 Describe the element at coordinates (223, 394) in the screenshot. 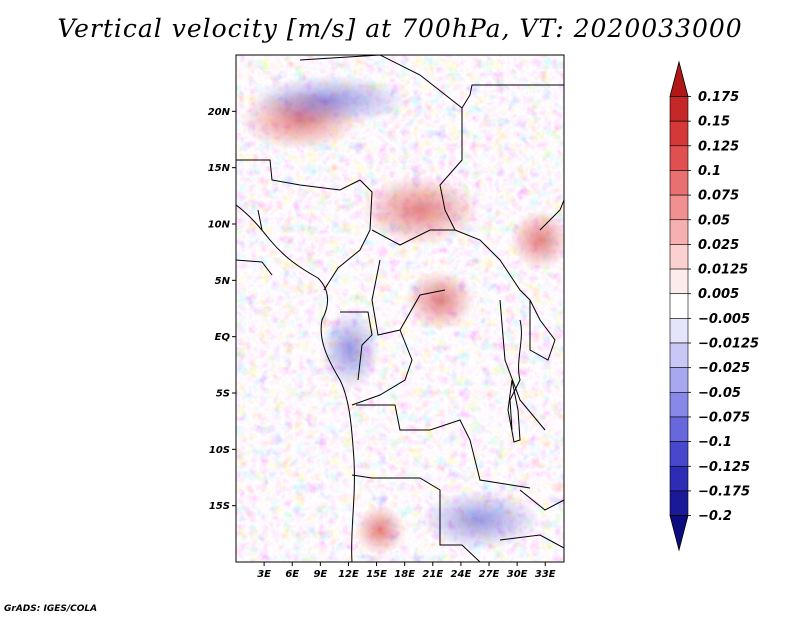

I see `lat-tick-label: 5S` at that location.